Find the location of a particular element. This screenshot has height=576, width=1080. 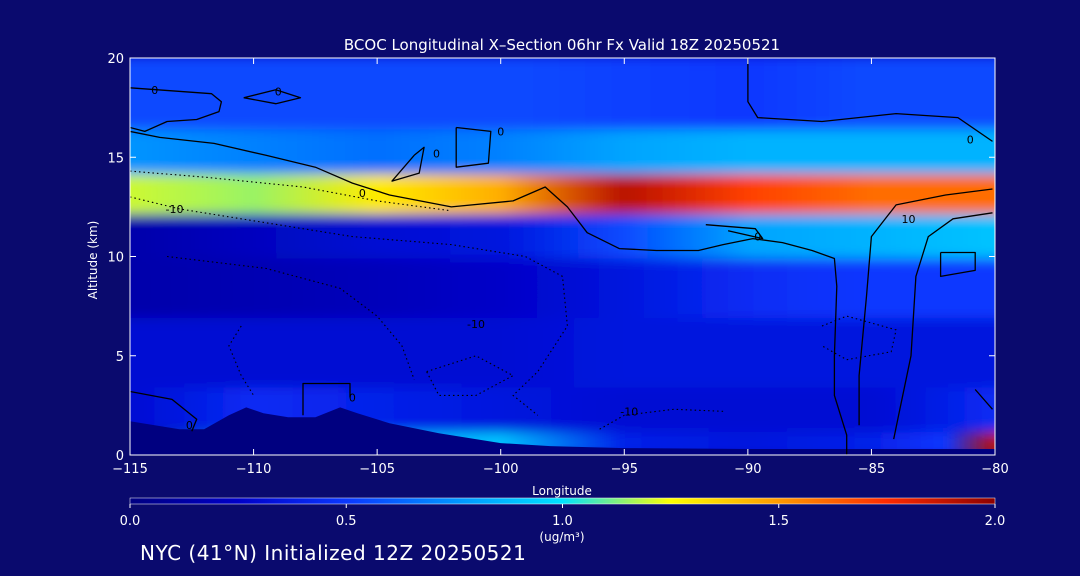

x-axis-label: Longitude is located at coordinates (562, 491).